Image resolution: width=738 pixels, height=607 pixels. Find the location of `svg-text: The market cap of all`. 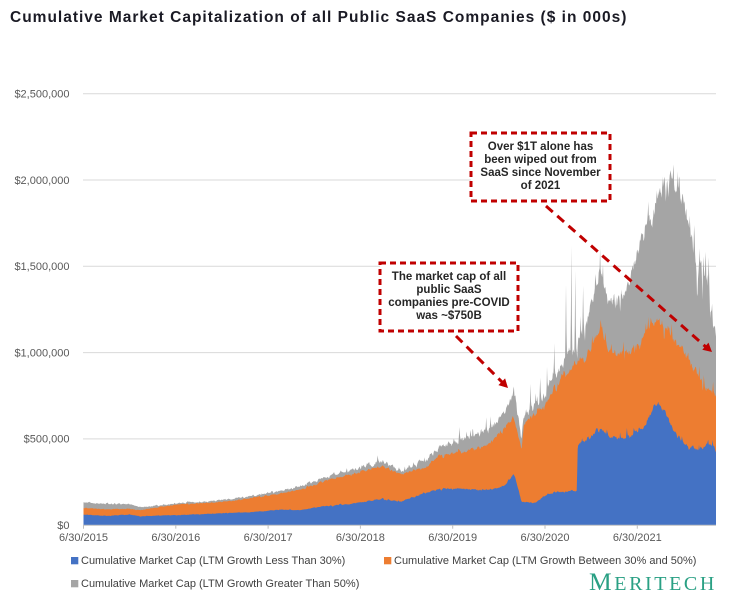

svg-text: The market cap of all is located at coordinates (449, 277).